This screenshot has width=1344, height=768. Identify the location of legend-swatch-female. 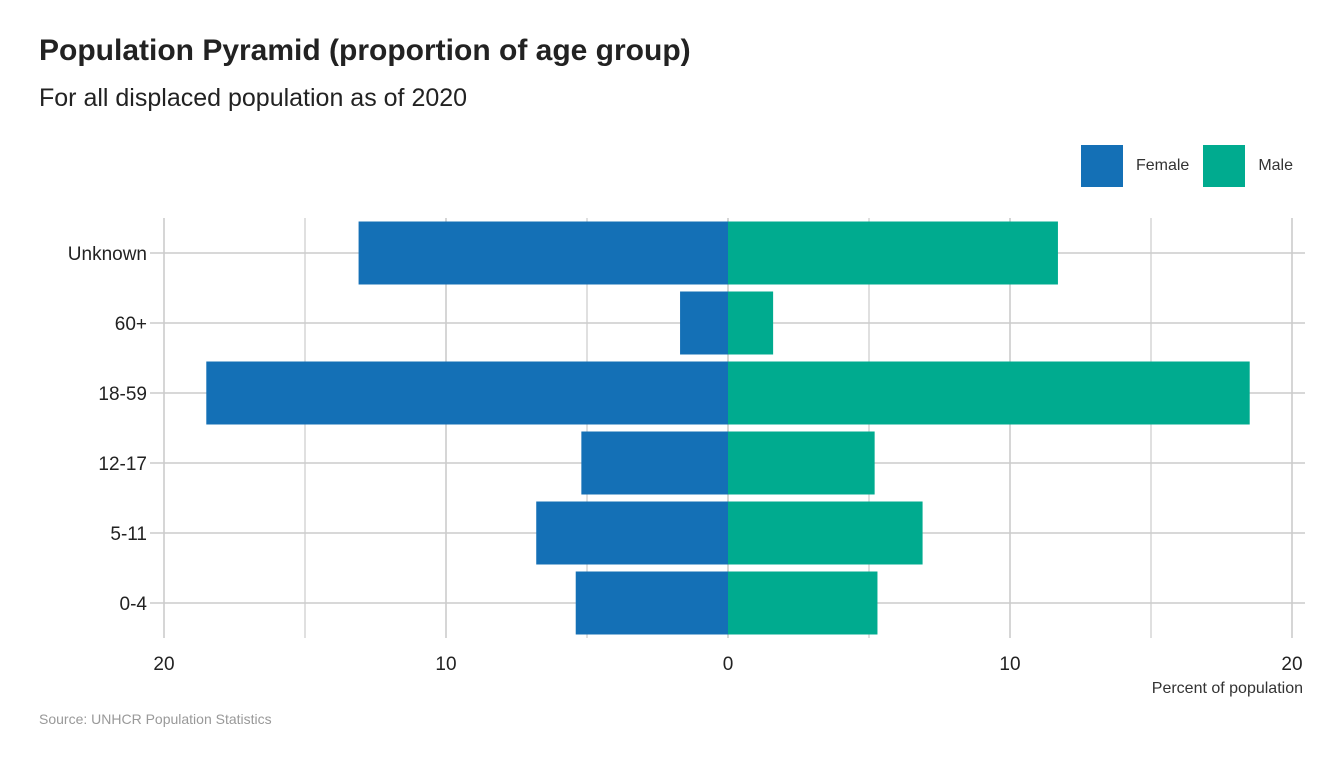
(1101, 166).